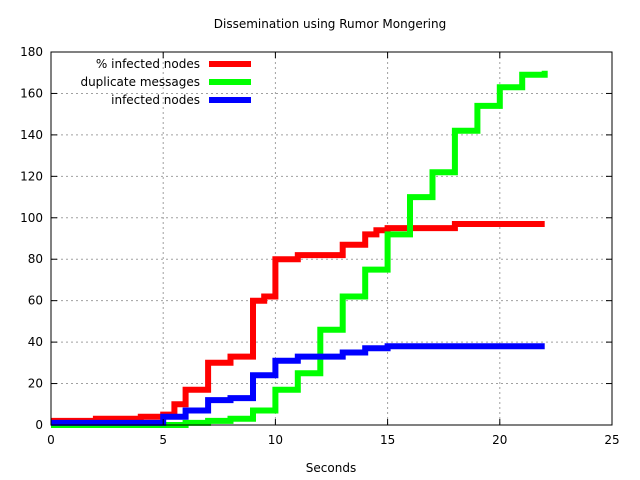 The width and height of the screenshot is (640, 480). I want to click on legend-label: duplicate messages, so click(140, 82).